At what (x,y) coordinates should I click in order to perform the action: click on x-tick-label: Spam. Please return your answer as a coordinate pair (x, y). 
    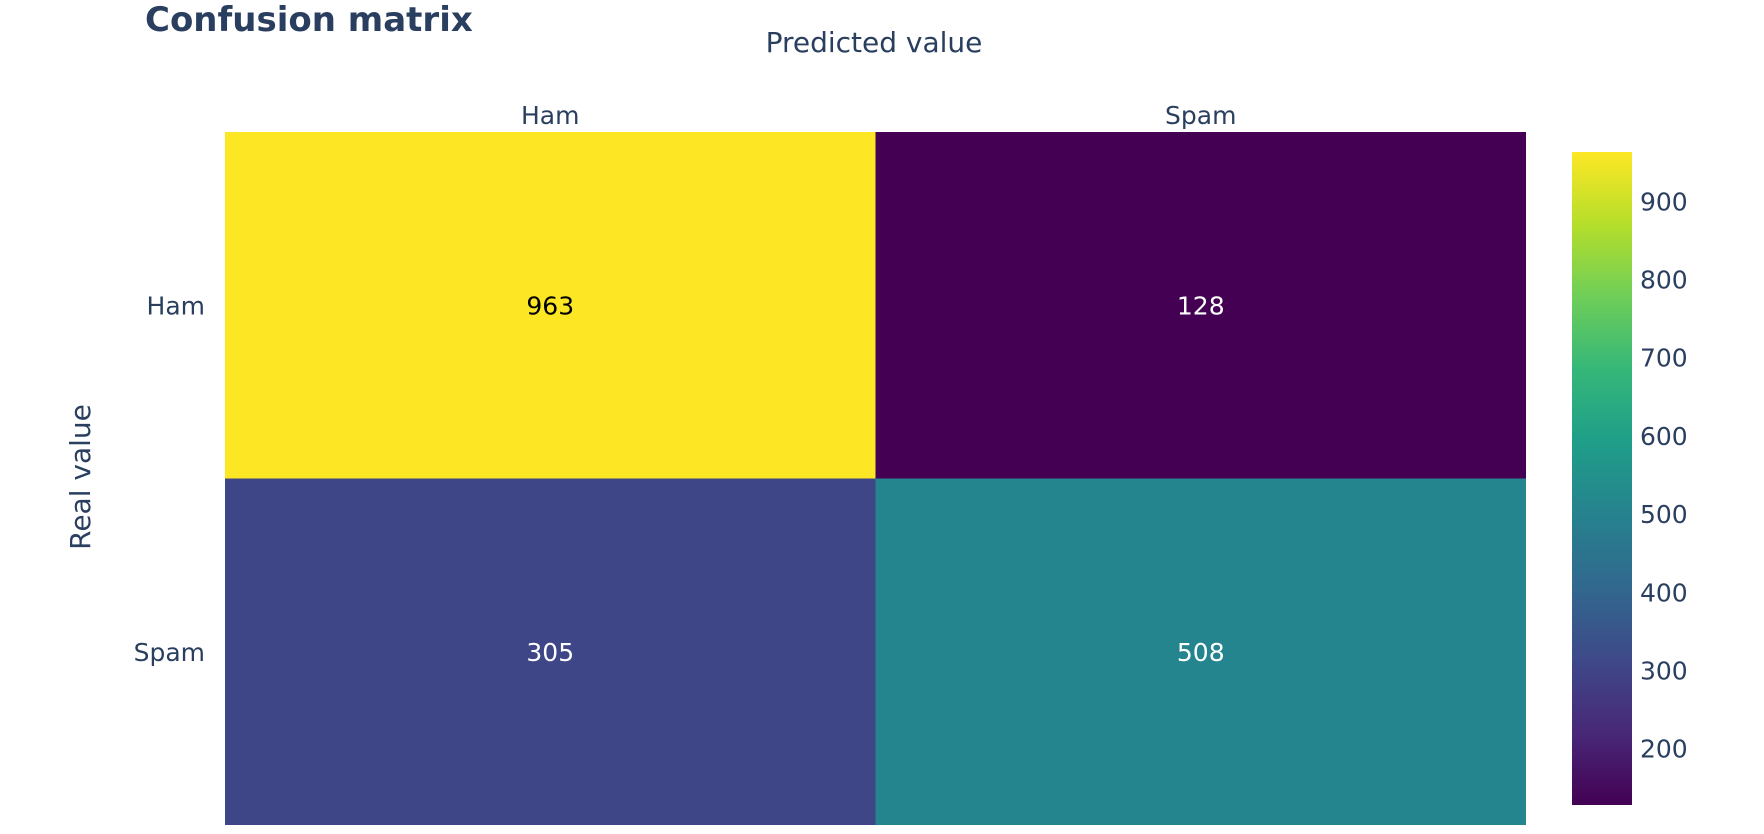
    Looking at the image, I should click on (1200, 115).